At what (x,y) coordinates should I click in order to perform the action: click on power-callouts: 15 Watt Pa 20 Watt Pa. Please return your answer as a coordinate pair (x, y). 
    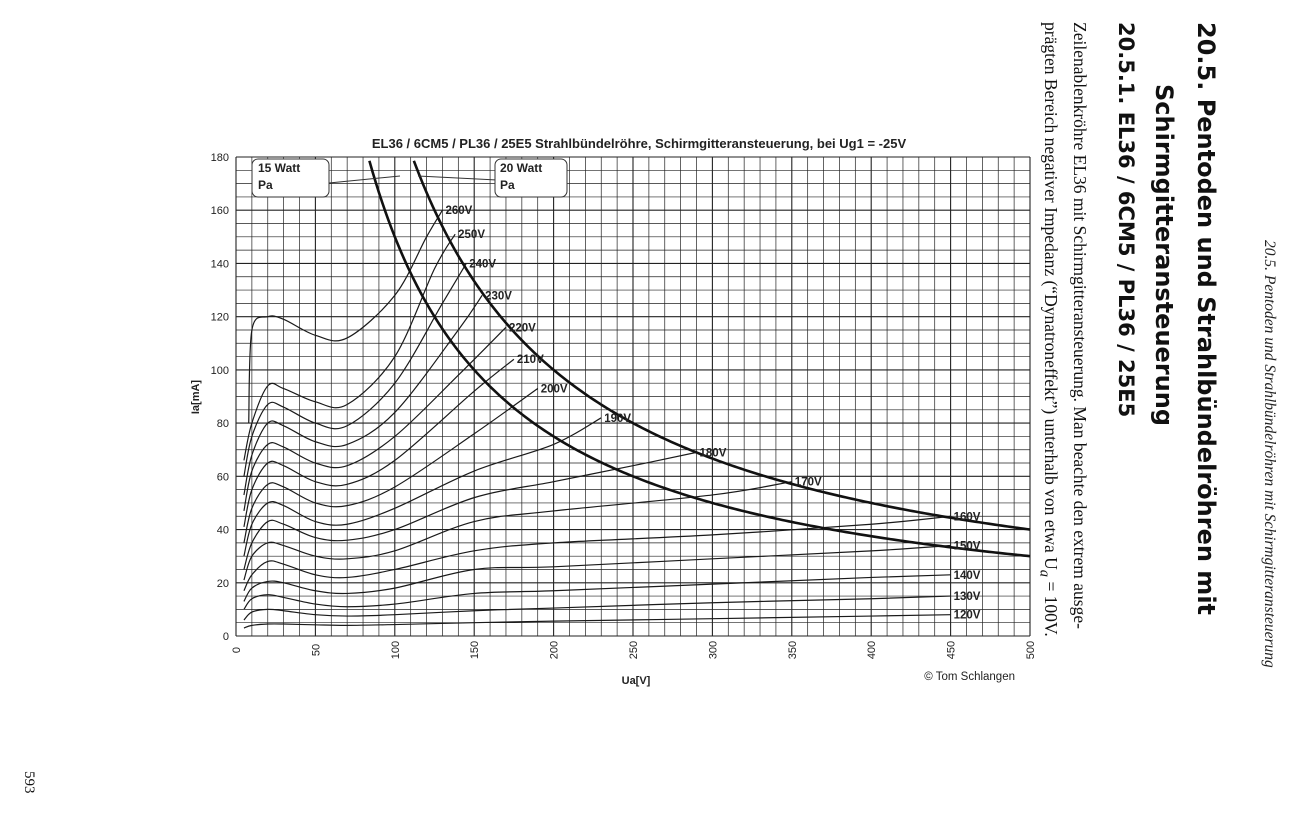
    Looking at the image, I should click on (409, 178).